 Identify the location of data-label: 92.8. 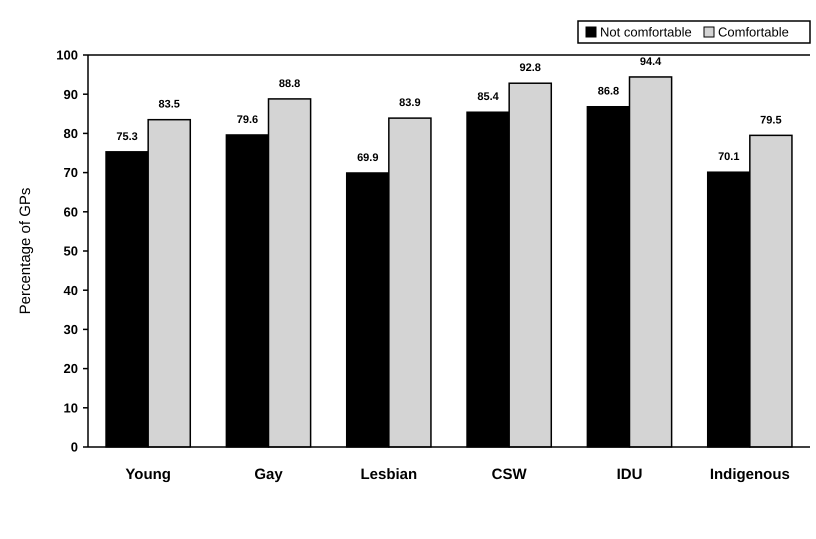
(530, 68).